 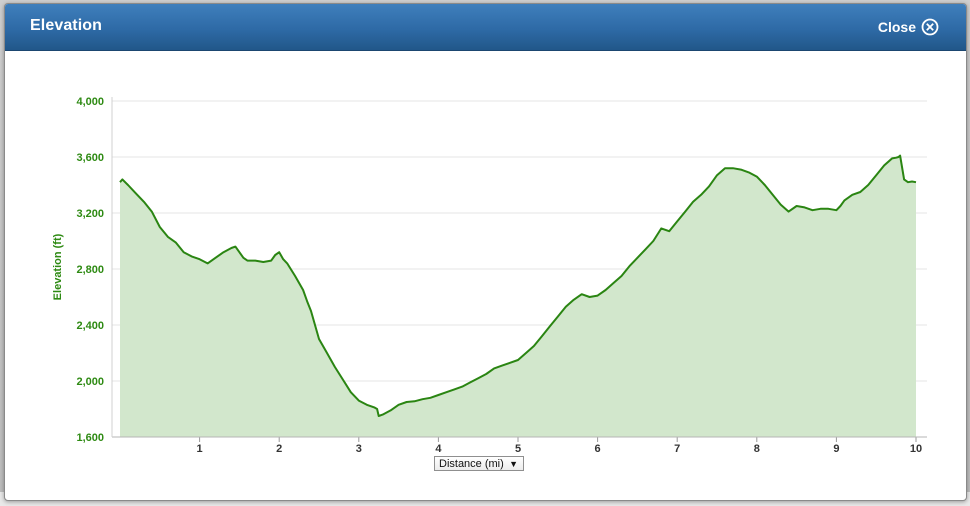 I want to click on close-label: Close, so click(x=896, y=27).